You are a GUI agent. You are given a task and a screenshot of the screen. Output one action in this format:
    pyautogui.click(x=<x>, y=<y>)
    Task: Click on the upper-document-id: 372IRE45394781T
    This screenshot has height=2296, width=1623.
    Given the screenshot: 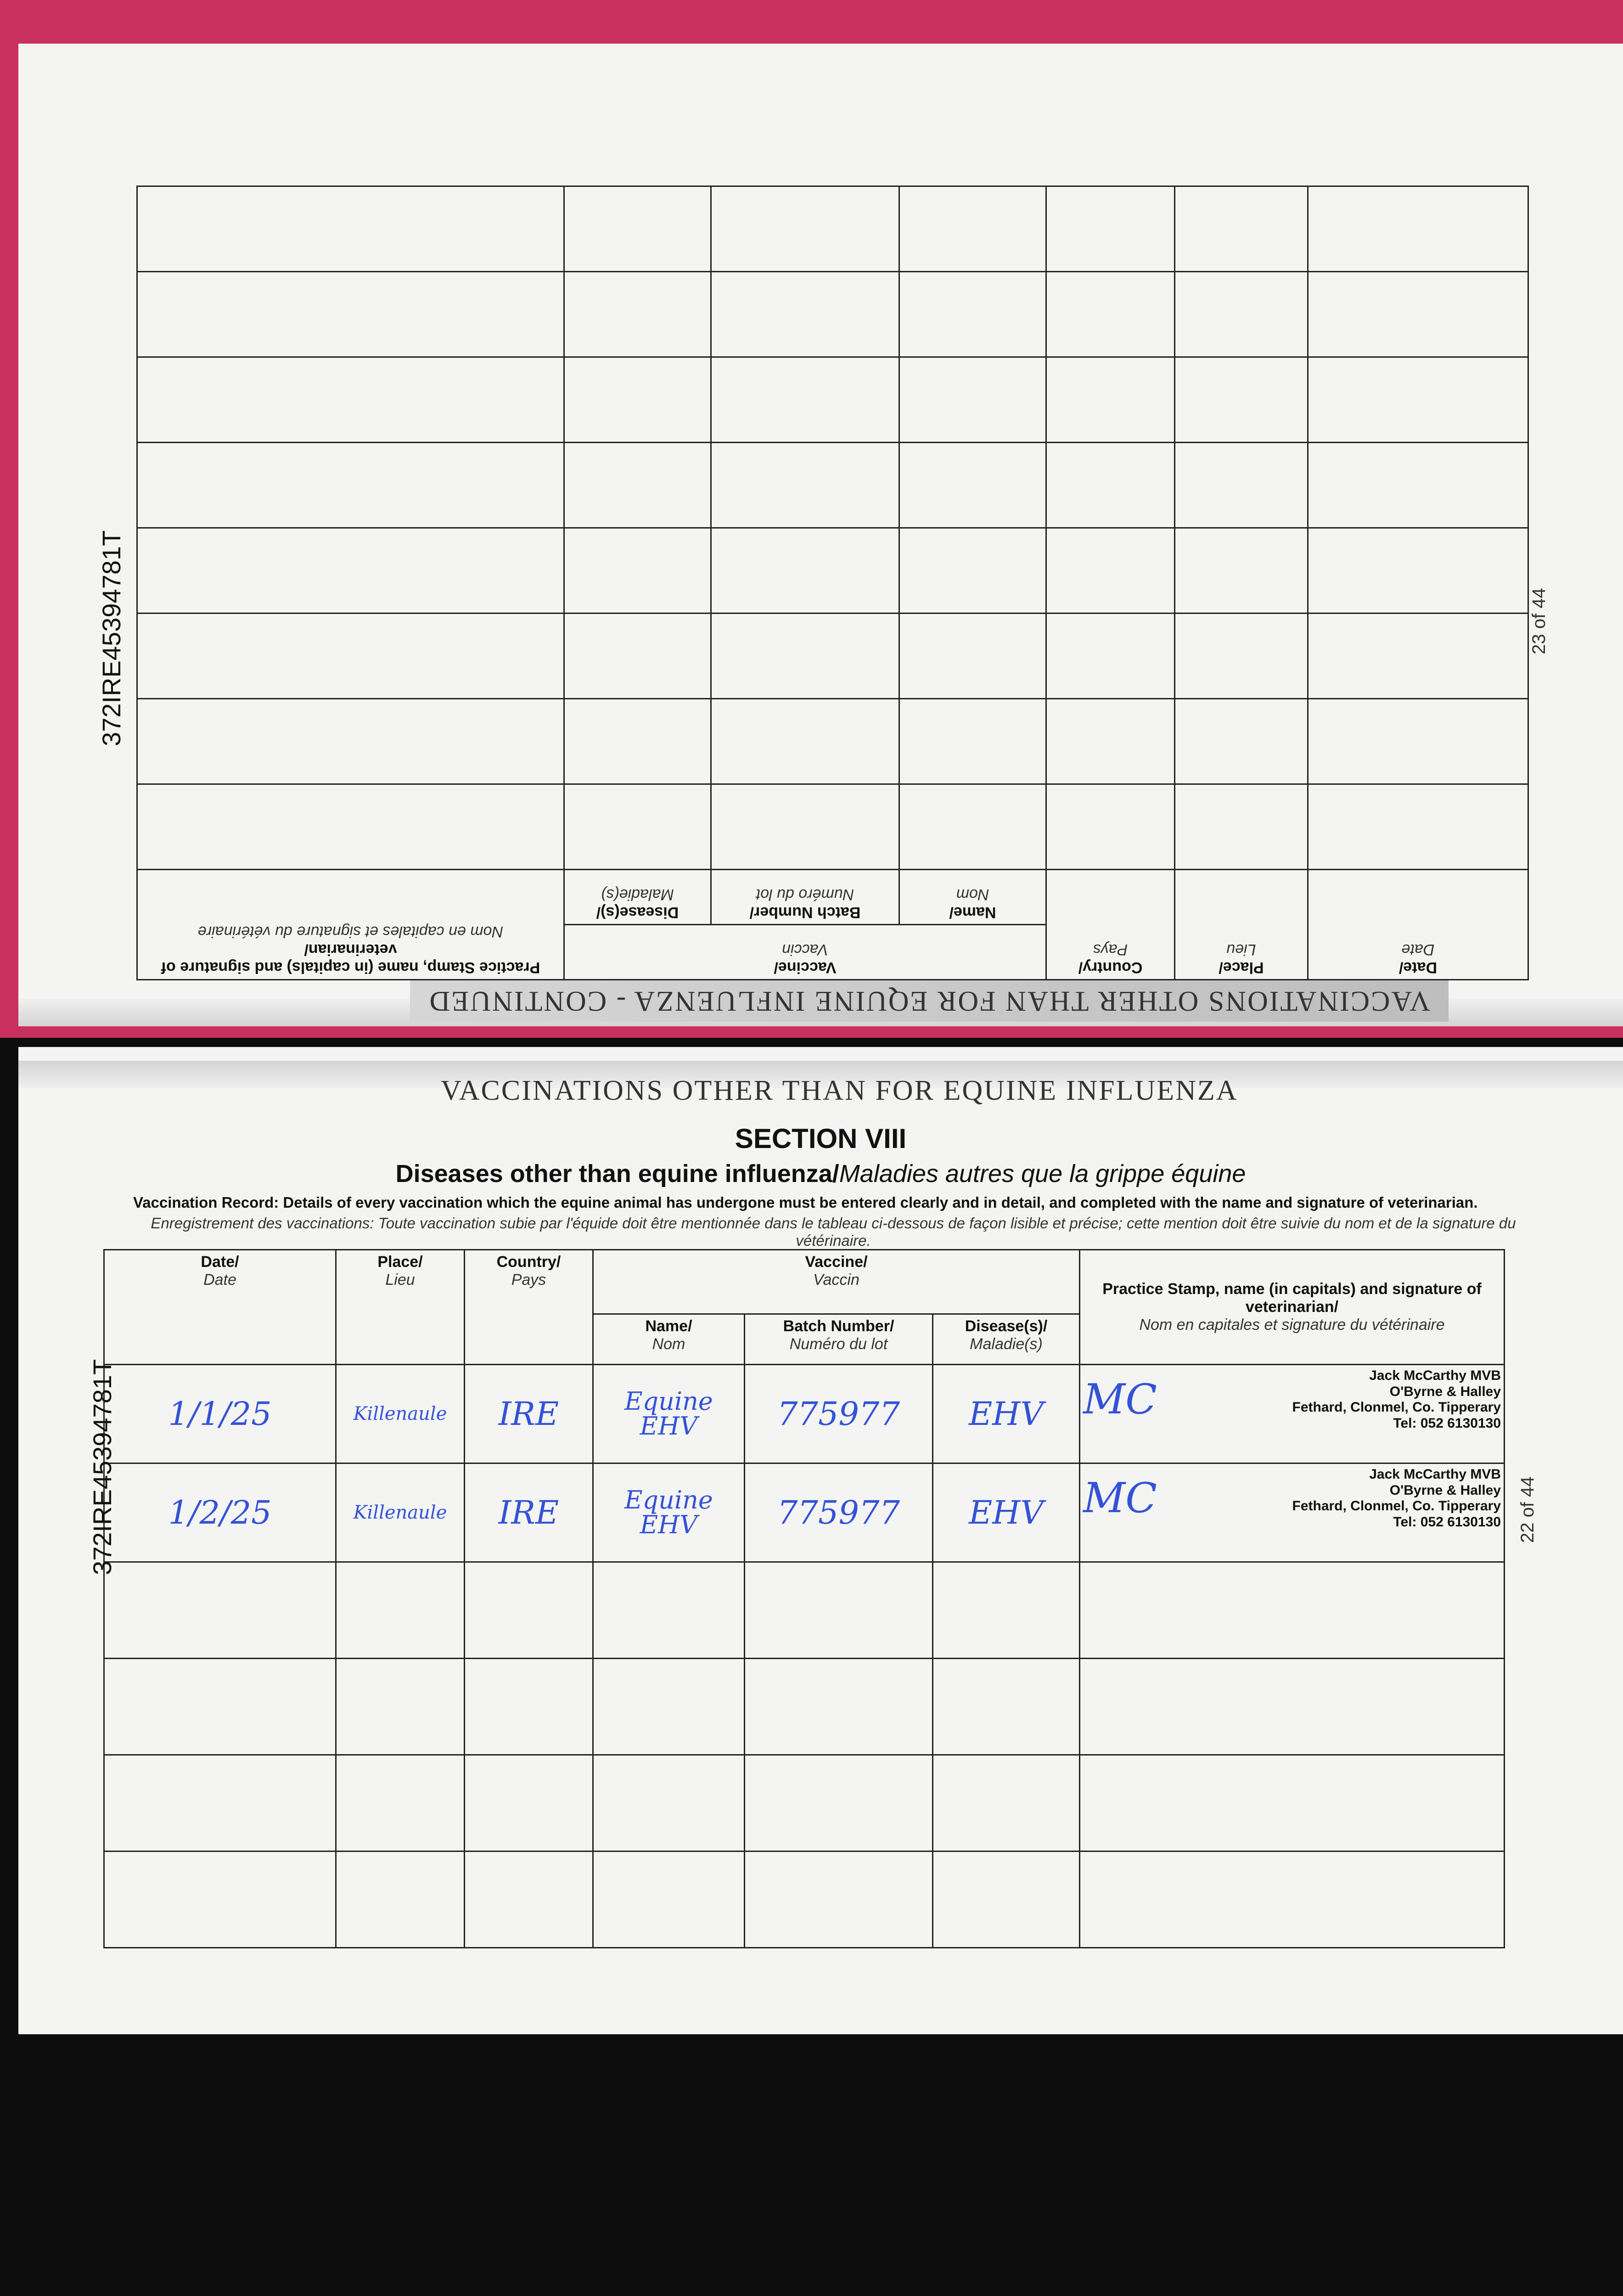 What is the action you would take?
    pyautogui.click(x=111, y=638)
    